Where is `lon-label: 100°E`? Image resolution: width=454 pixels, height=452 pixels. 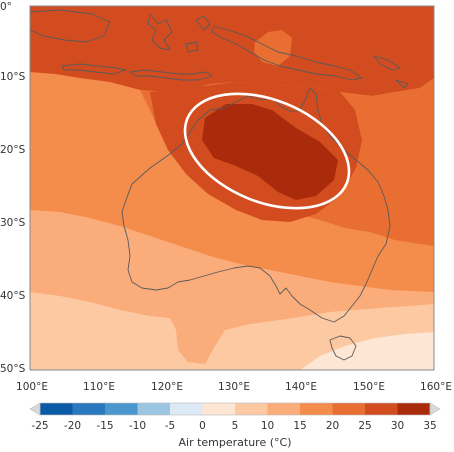
lon-label: 100°E is located at coordinates (32, 387).